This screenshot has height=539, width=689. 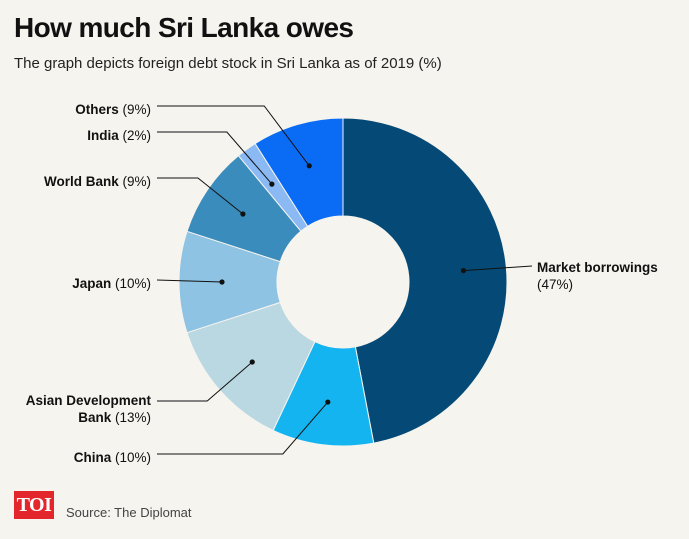 I want to click on slice-label-world-bank: World Bank (9%), so click(x=97, y=181).